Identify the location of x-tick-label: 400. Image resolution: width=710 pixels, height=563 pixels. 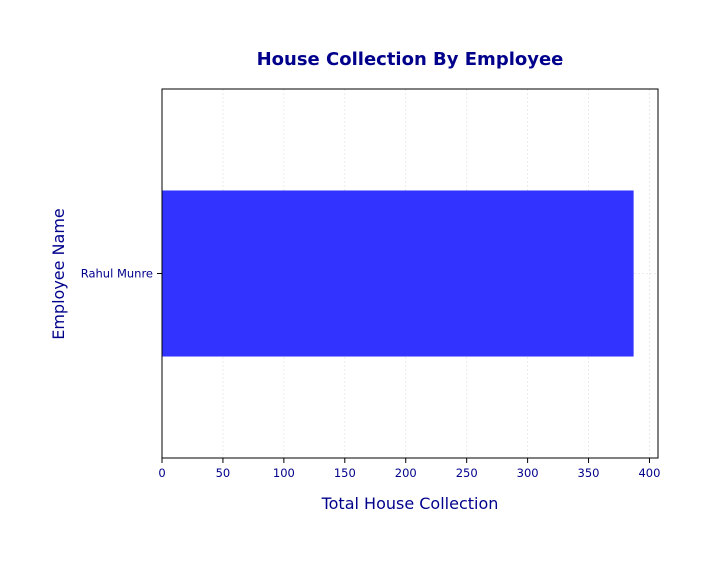
(649, 473).